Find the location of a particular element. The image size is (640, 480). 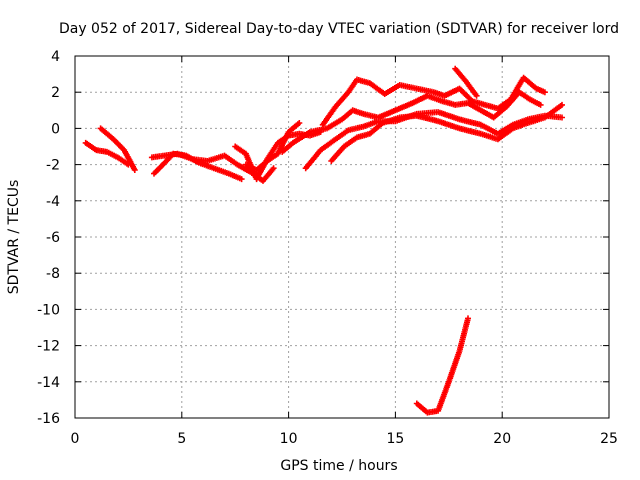

x-tick-label: 15 is located at coordinates (395, 439).